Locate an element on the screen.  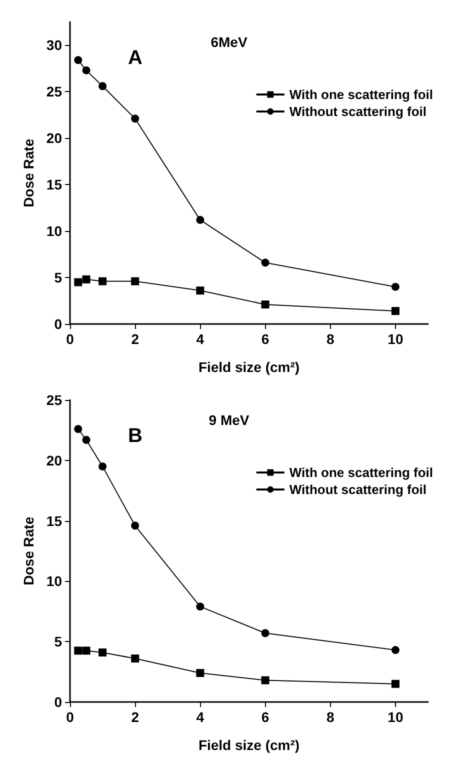
y-tick-label: 30 is located at coordinates (54, 45).